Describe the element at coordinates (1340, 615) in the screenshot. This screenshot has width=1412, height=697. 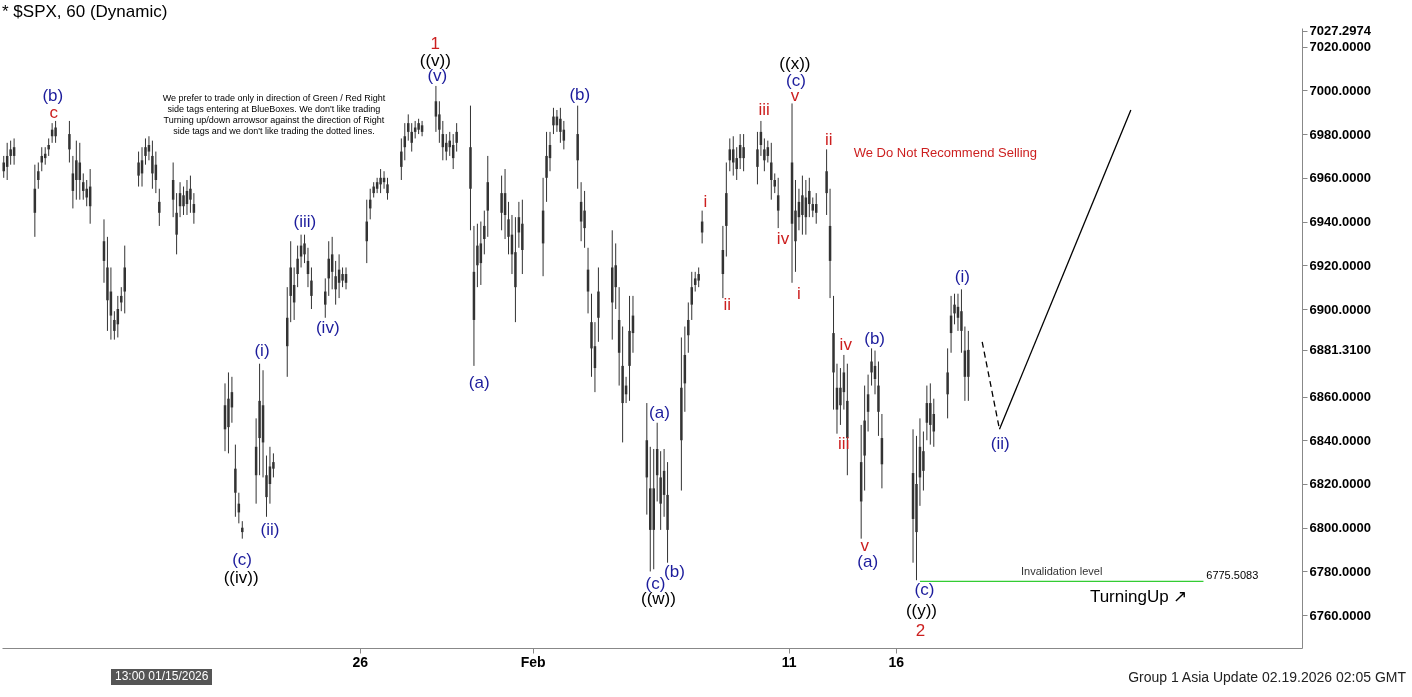
I see `y-tick-label: 6760.0000` at that location.